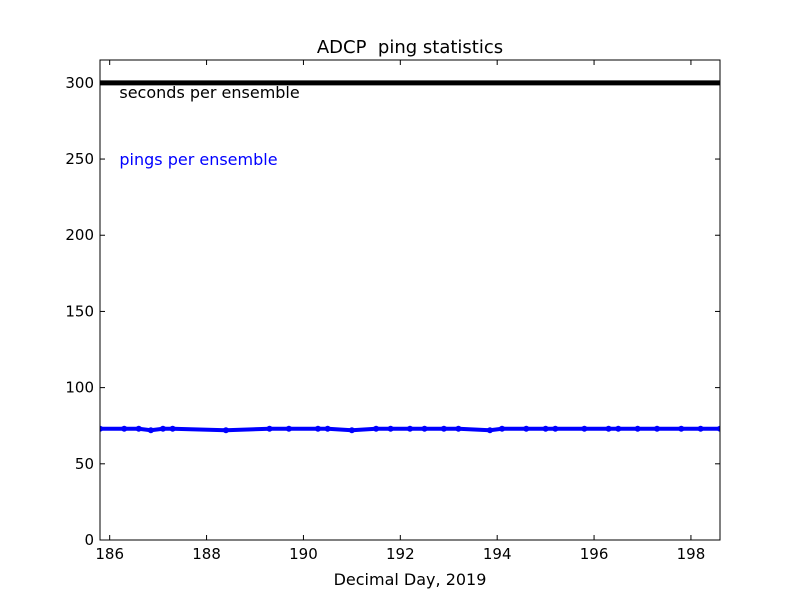  I want to click on y-tick-label: 100, so click(79, 388).